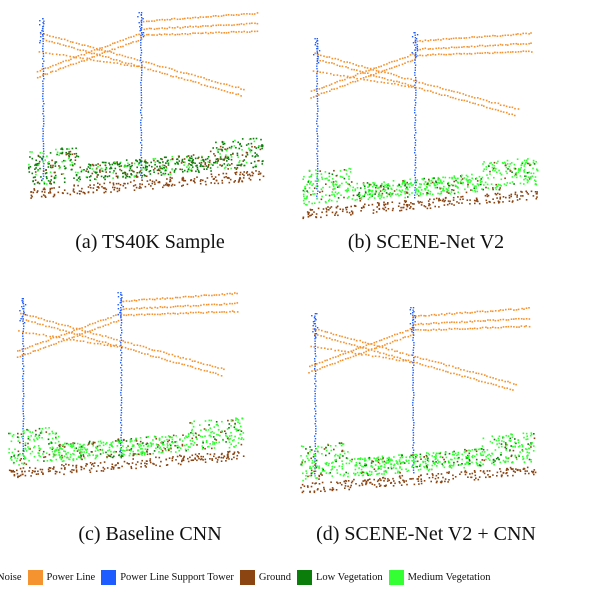  Describe the element at coordinates (71, 577) in the screenshot. I see `legend-label: Power Line` at that location.